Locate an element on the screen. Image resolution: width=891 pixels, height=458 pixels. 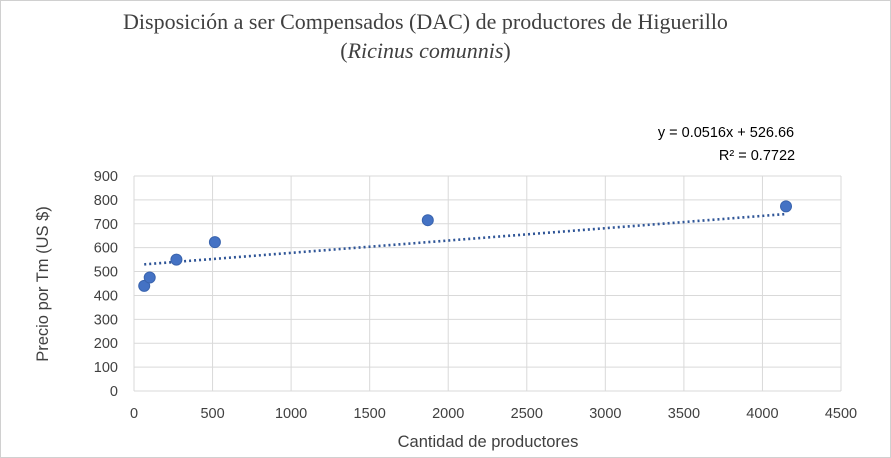
data-points is located at coordinates (465, 246).